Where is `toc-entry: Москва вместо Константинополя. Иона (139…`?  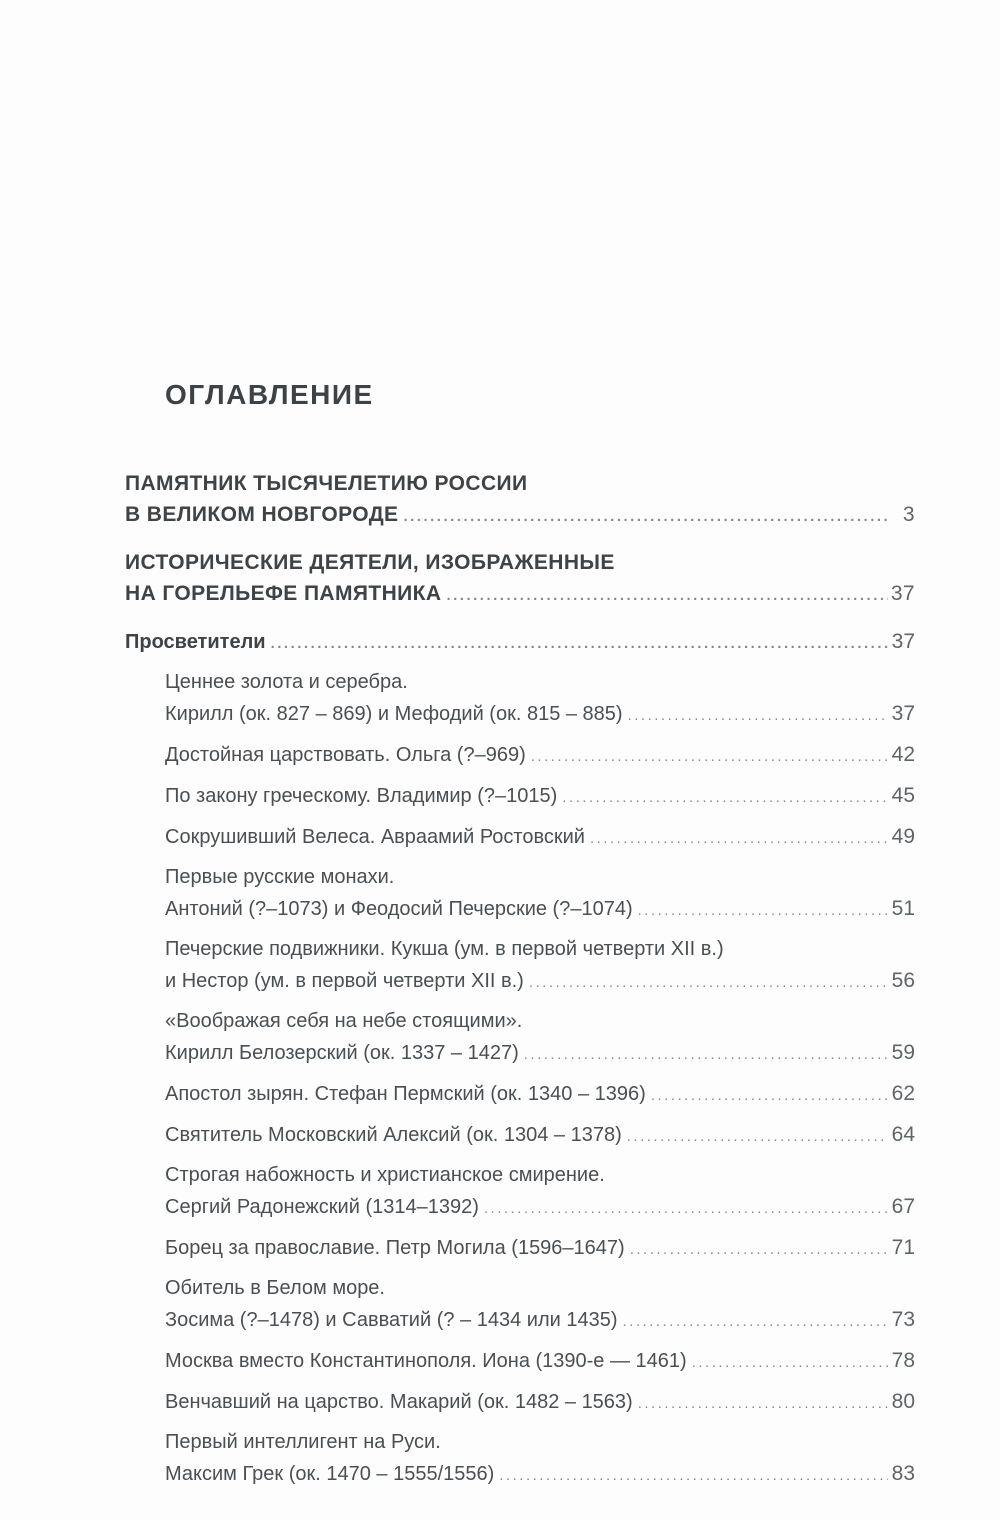
toc-entry: Москва вместо Константинополя. Иона (139… is located at coordinates (520, 1361).